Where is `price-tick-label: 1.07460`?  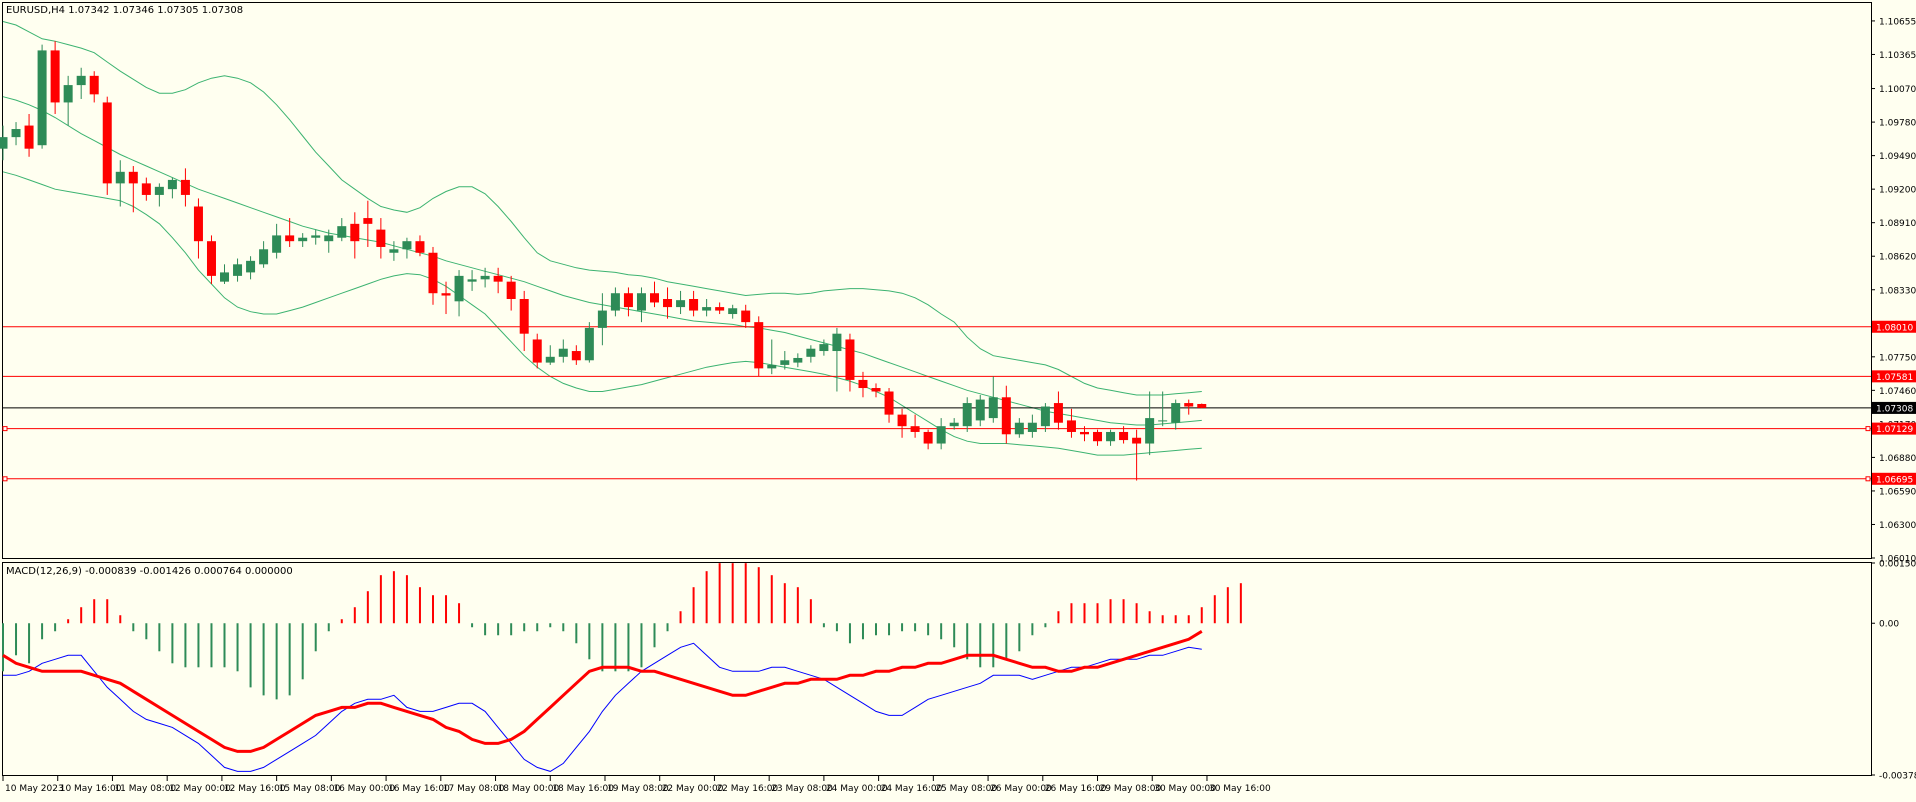 price-tick-label: 1.07460 is located at coordinates (1897, 392).